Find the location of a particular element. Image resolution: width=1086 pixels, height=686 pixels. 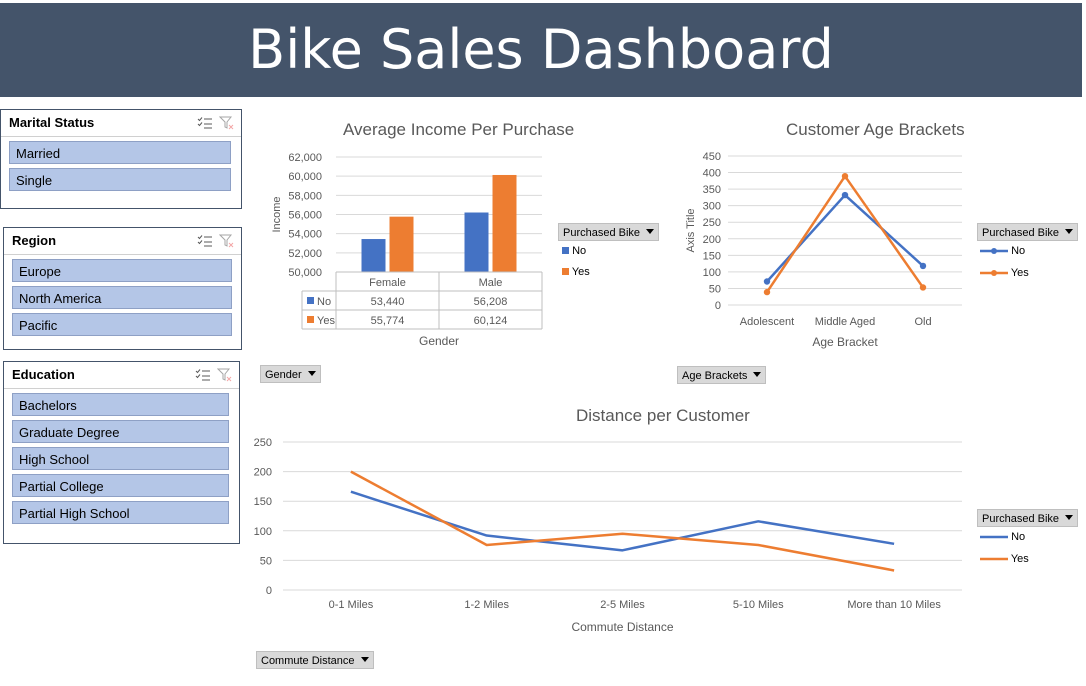

y-tick-label: 50,000 is located at coordinates (305, 273).